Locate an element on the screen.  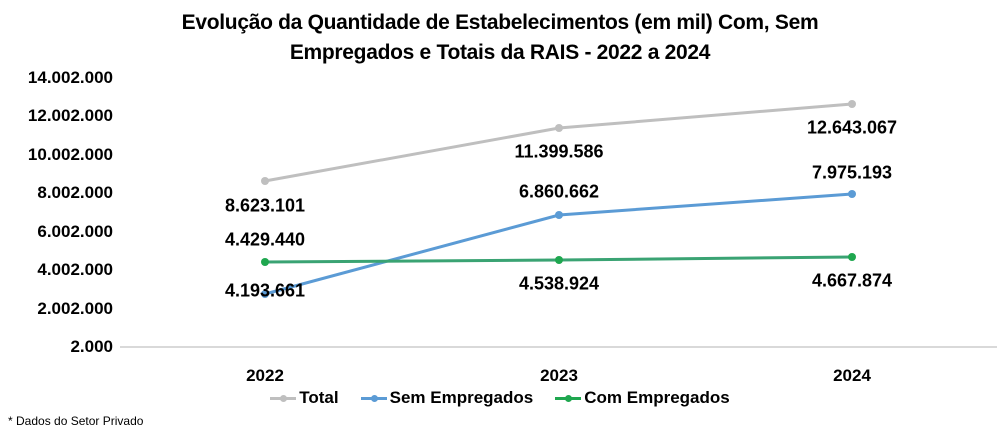
legend-label: Com Empregados is located at coordinates (657, 397).